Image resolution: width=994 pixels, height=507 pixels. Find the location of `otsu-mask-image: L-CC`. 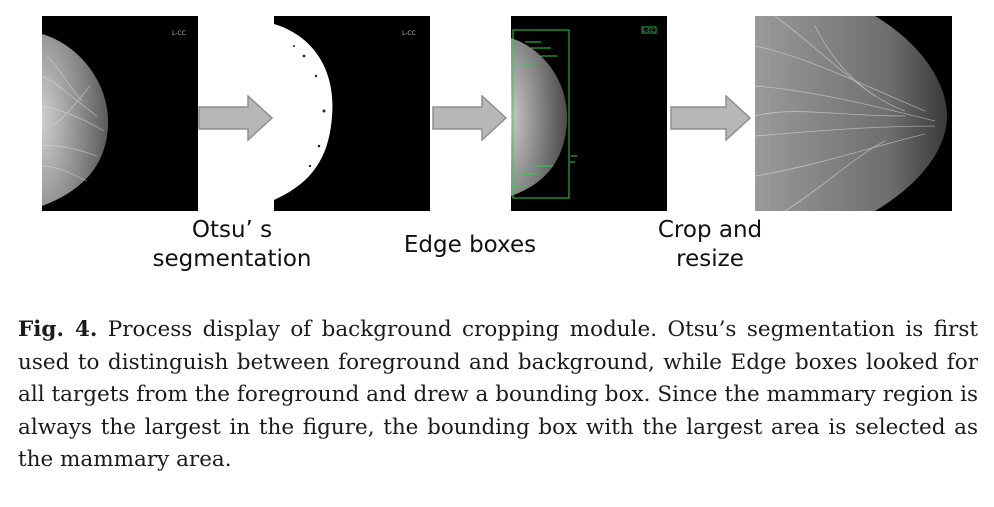

otsu-mask-image: L-CC is located at coordinates (352, 113).